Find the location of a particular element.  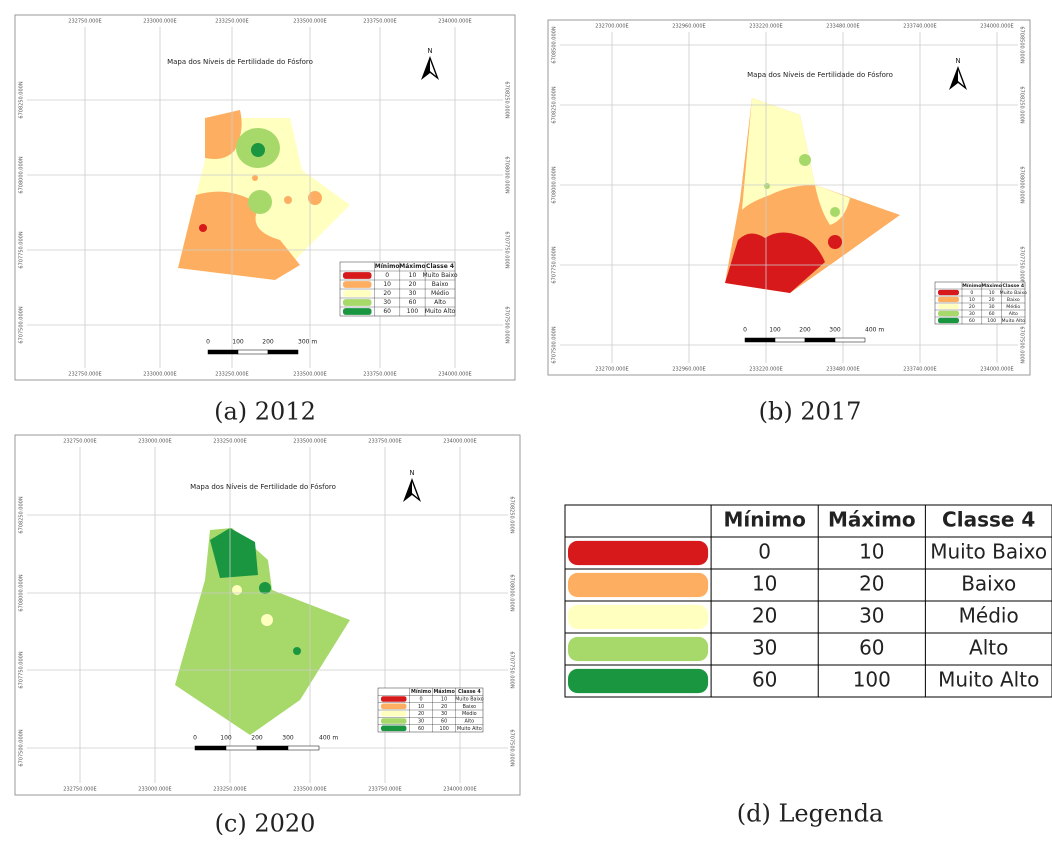

coord-label: 6708500.000N is located at coordinates (1022, 44).